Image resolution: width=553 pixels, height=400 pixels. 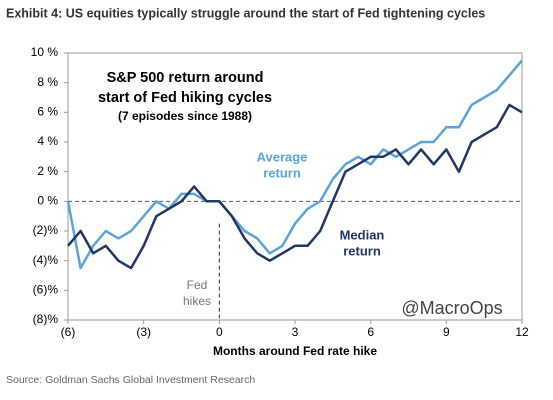 What do you see at coordinates (47, 201) in the screenshot?
I see `y-tick-label: 0 %` at bounding box center [47, 201].